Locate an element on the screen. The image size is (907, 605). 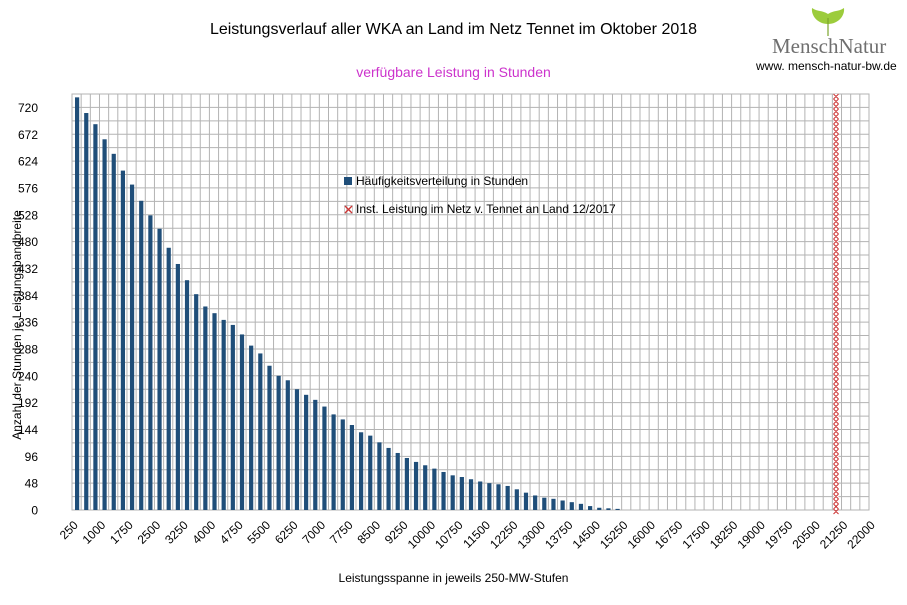
brand-logo: MenschNatur www. mensch-natur-bw.de is located at coordinates (828, 39).